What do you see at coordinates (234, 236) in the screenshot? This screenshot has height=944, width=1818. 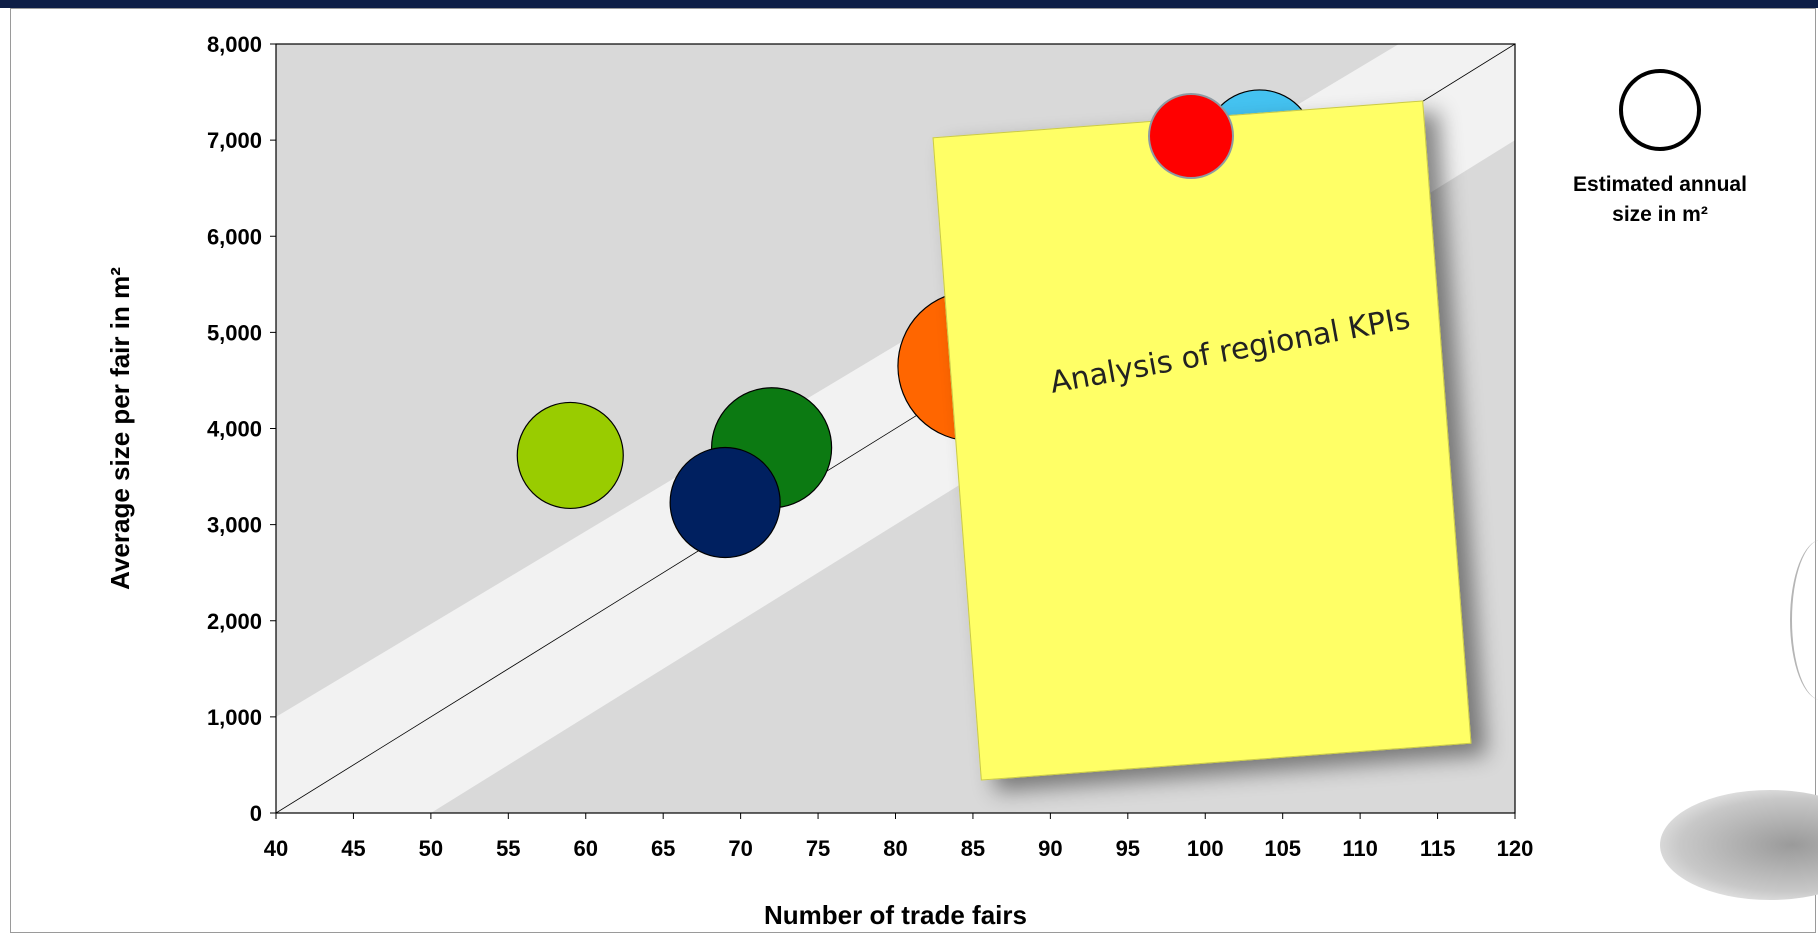 I see `y-tick-label: 6,000` at bounding box center [234, 236].